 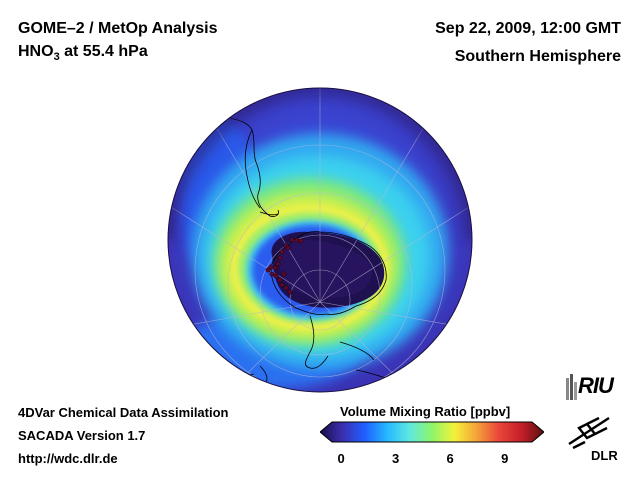 I want to click on colorbar-tick-label: 0, so click(x=341, y=458).